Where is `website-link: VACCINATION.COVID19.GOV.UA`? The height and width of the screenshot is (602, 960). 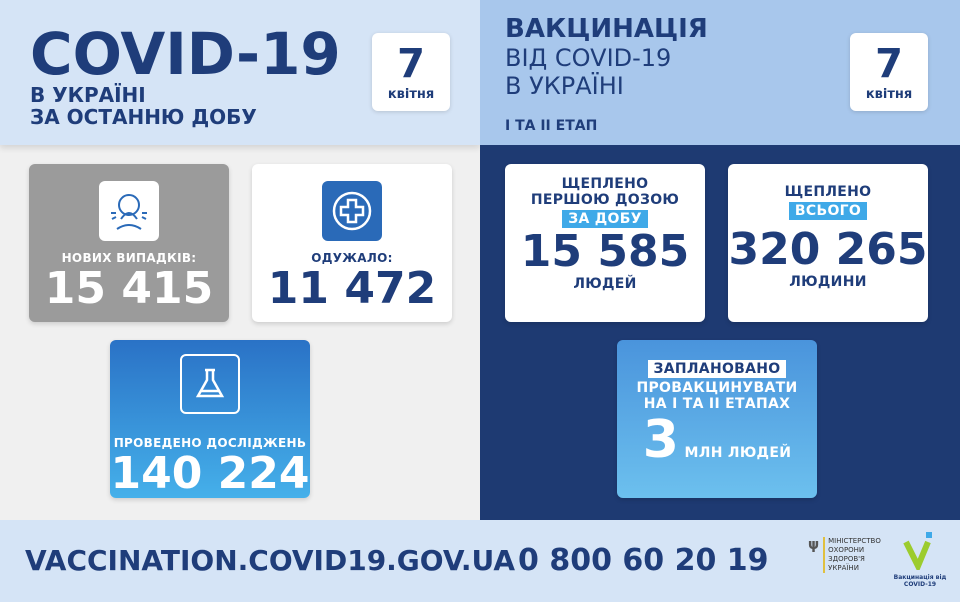 website-link: VACCINATION.COVID19.GOV.UA is located at coordinates (270, 560).